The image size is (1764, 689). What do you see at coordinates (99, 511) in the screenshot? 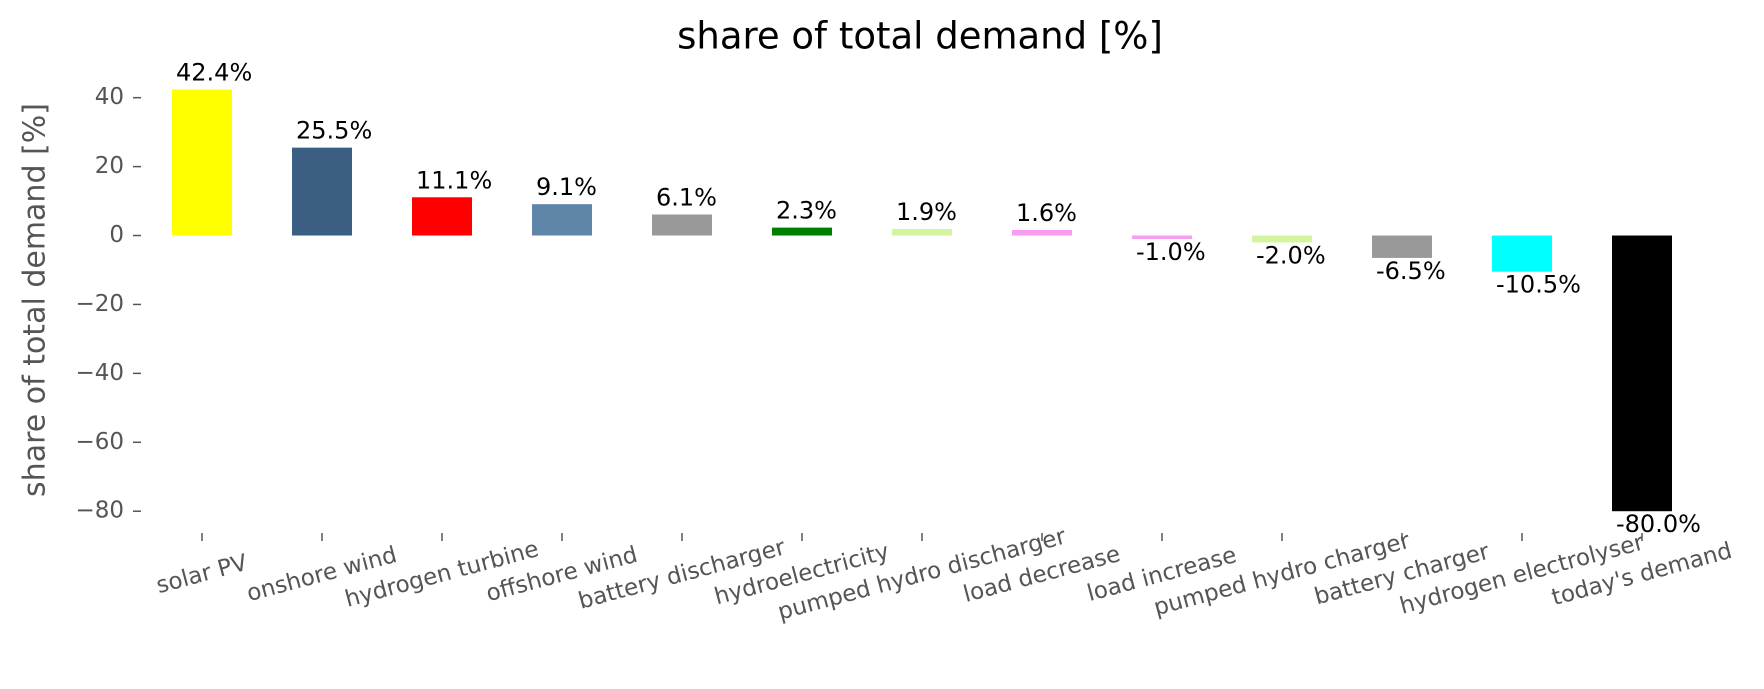
I see `y-tick-label: −80` at bounding box center [99, 511].